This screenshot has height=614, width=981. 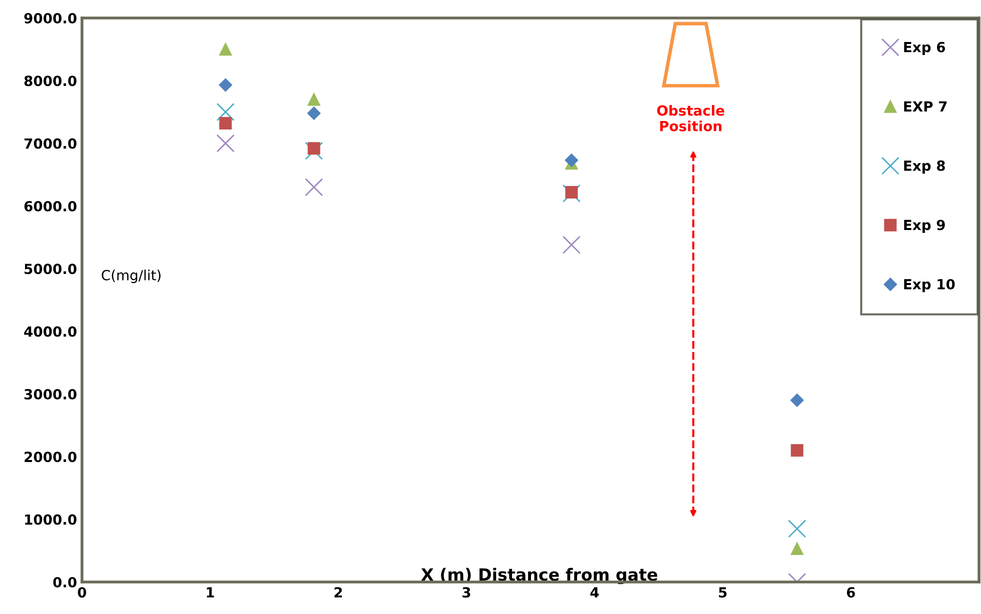 I want to click on x-tick-label: 3, so click(x=466, y=592).